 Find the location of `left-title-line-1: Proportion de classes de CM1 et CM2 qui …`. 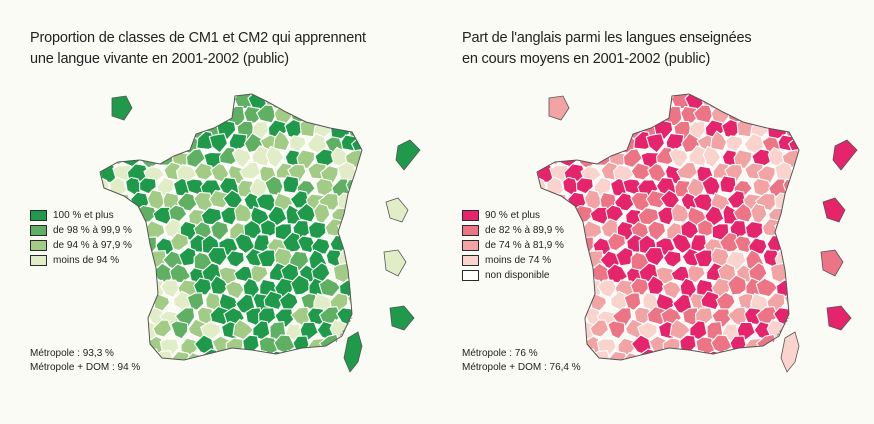

left-title-line-1: Proportion de classes de CM1 et CM2 qui … is located at coordinates (198, 38).